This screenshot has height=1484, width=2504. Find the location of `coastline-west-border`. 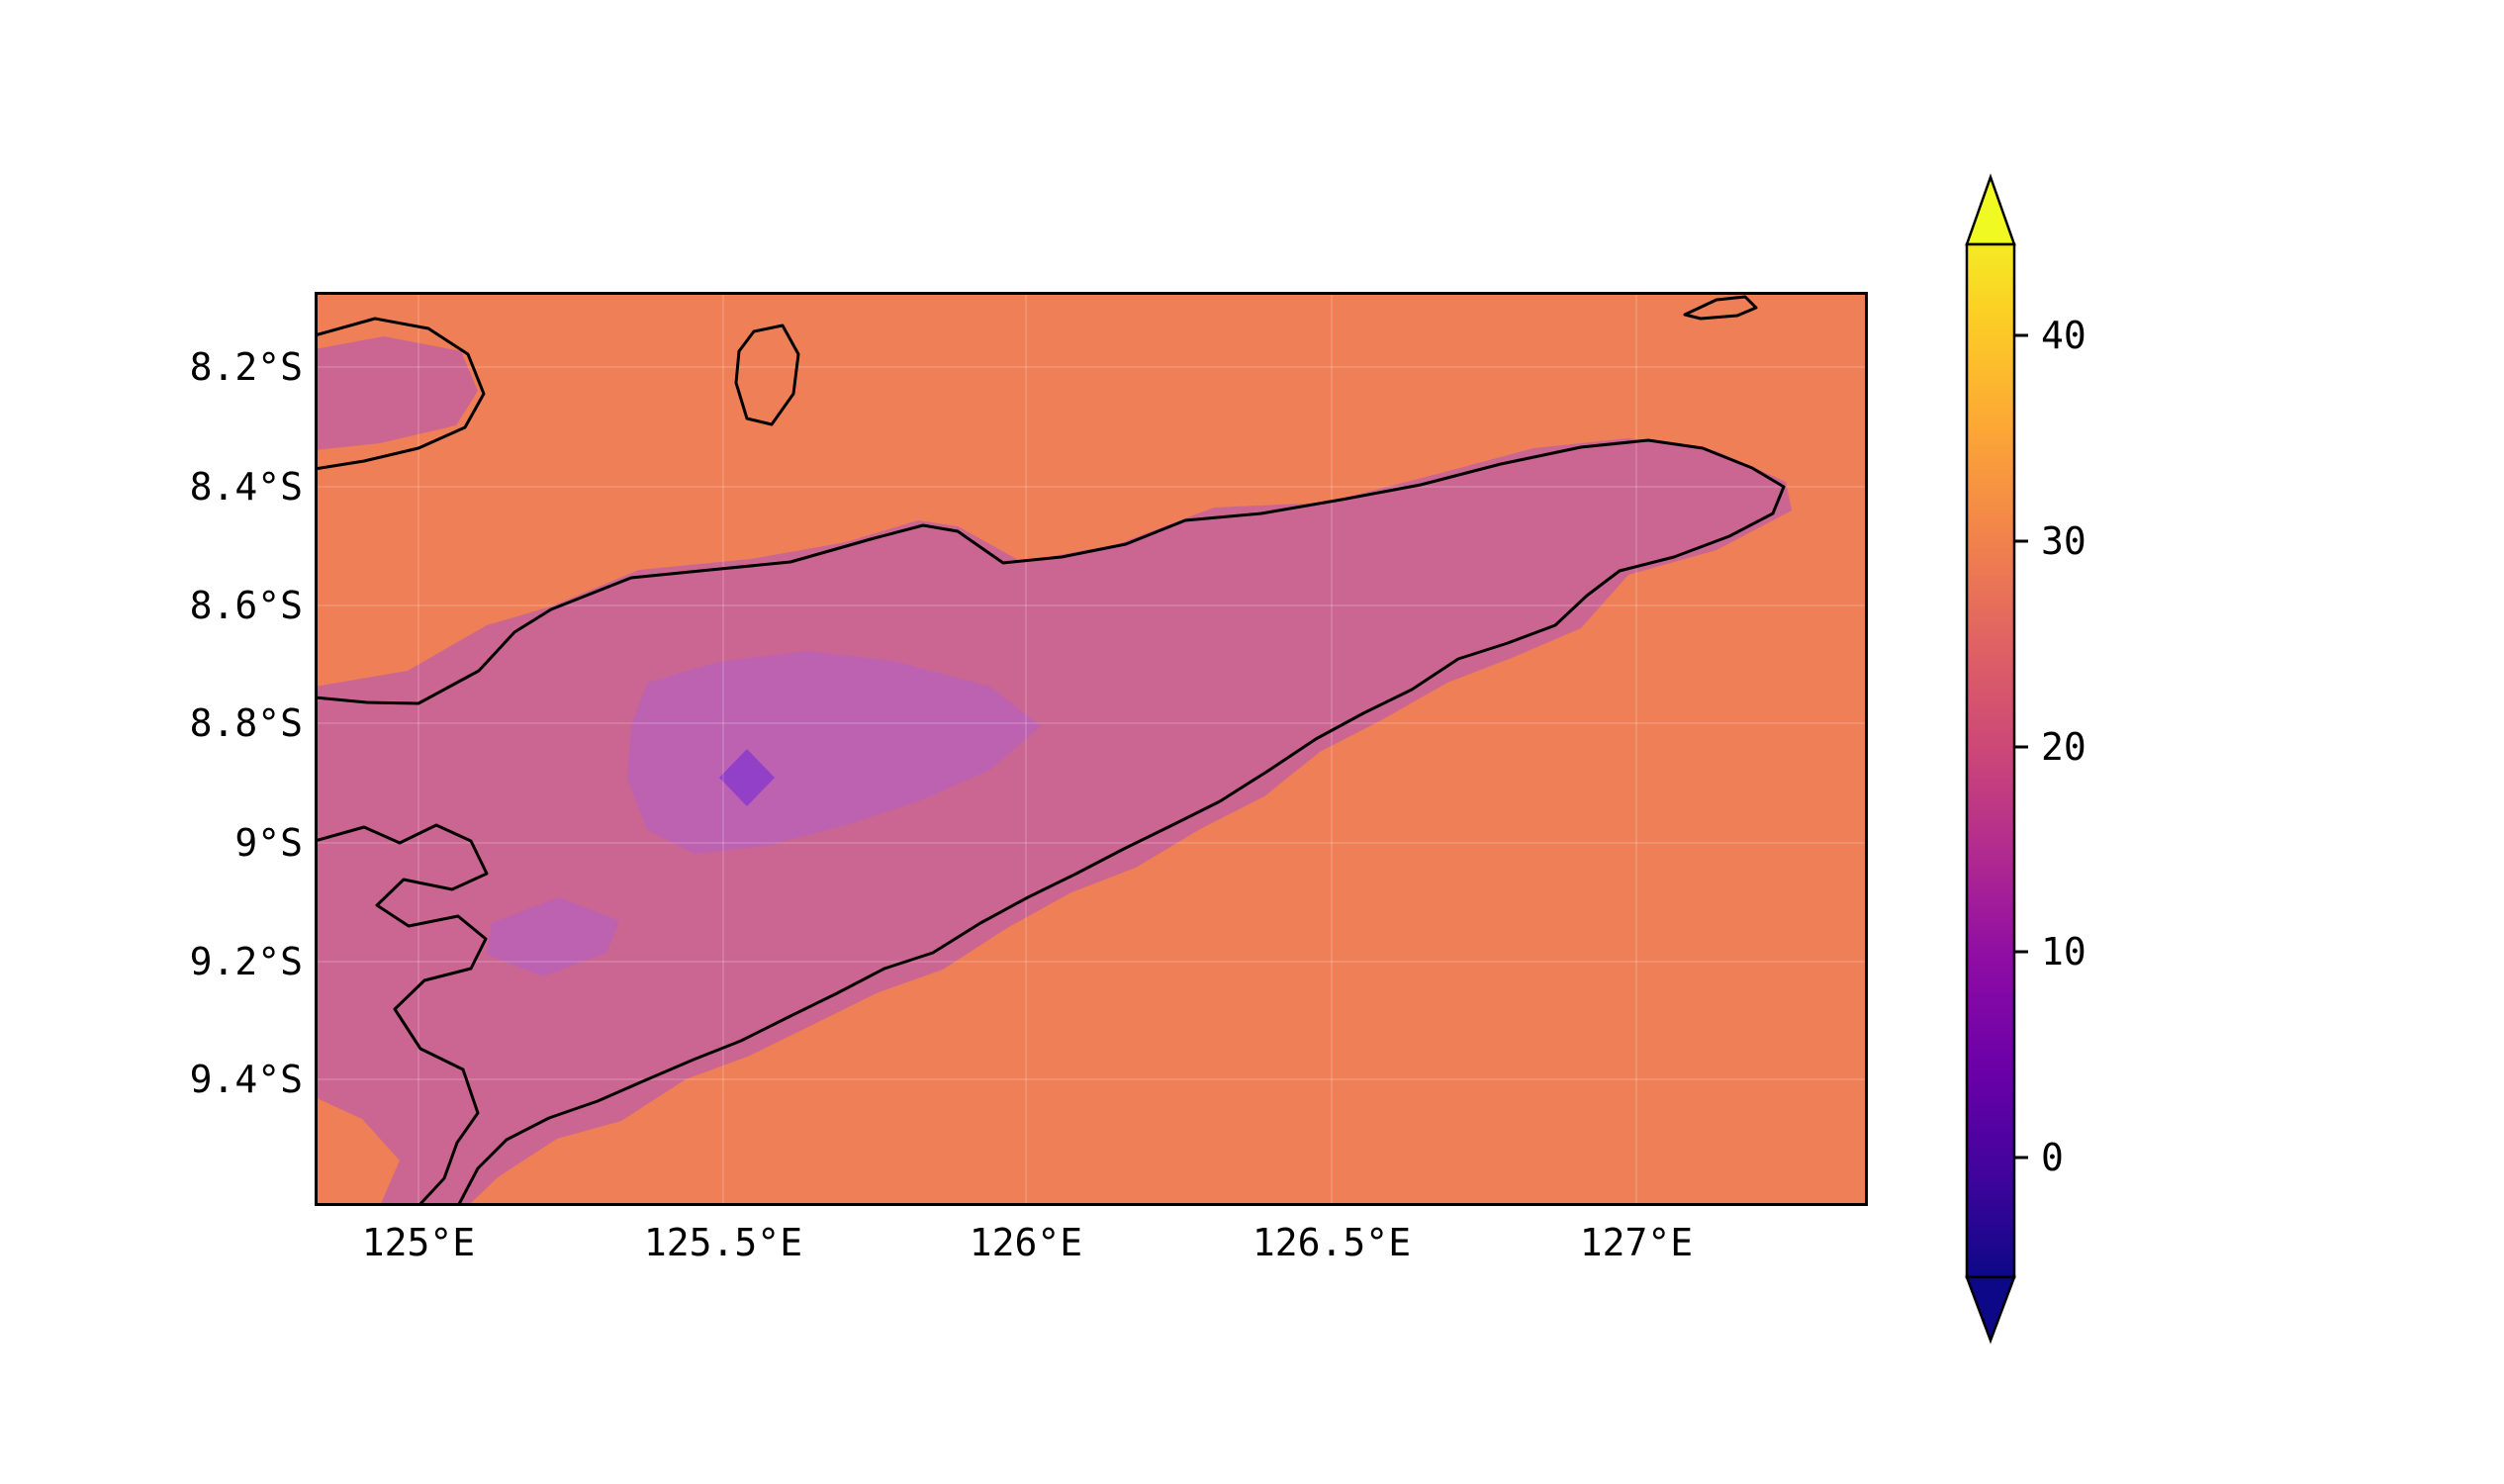

coastline-west-border is located at coordinates (402, 1014).